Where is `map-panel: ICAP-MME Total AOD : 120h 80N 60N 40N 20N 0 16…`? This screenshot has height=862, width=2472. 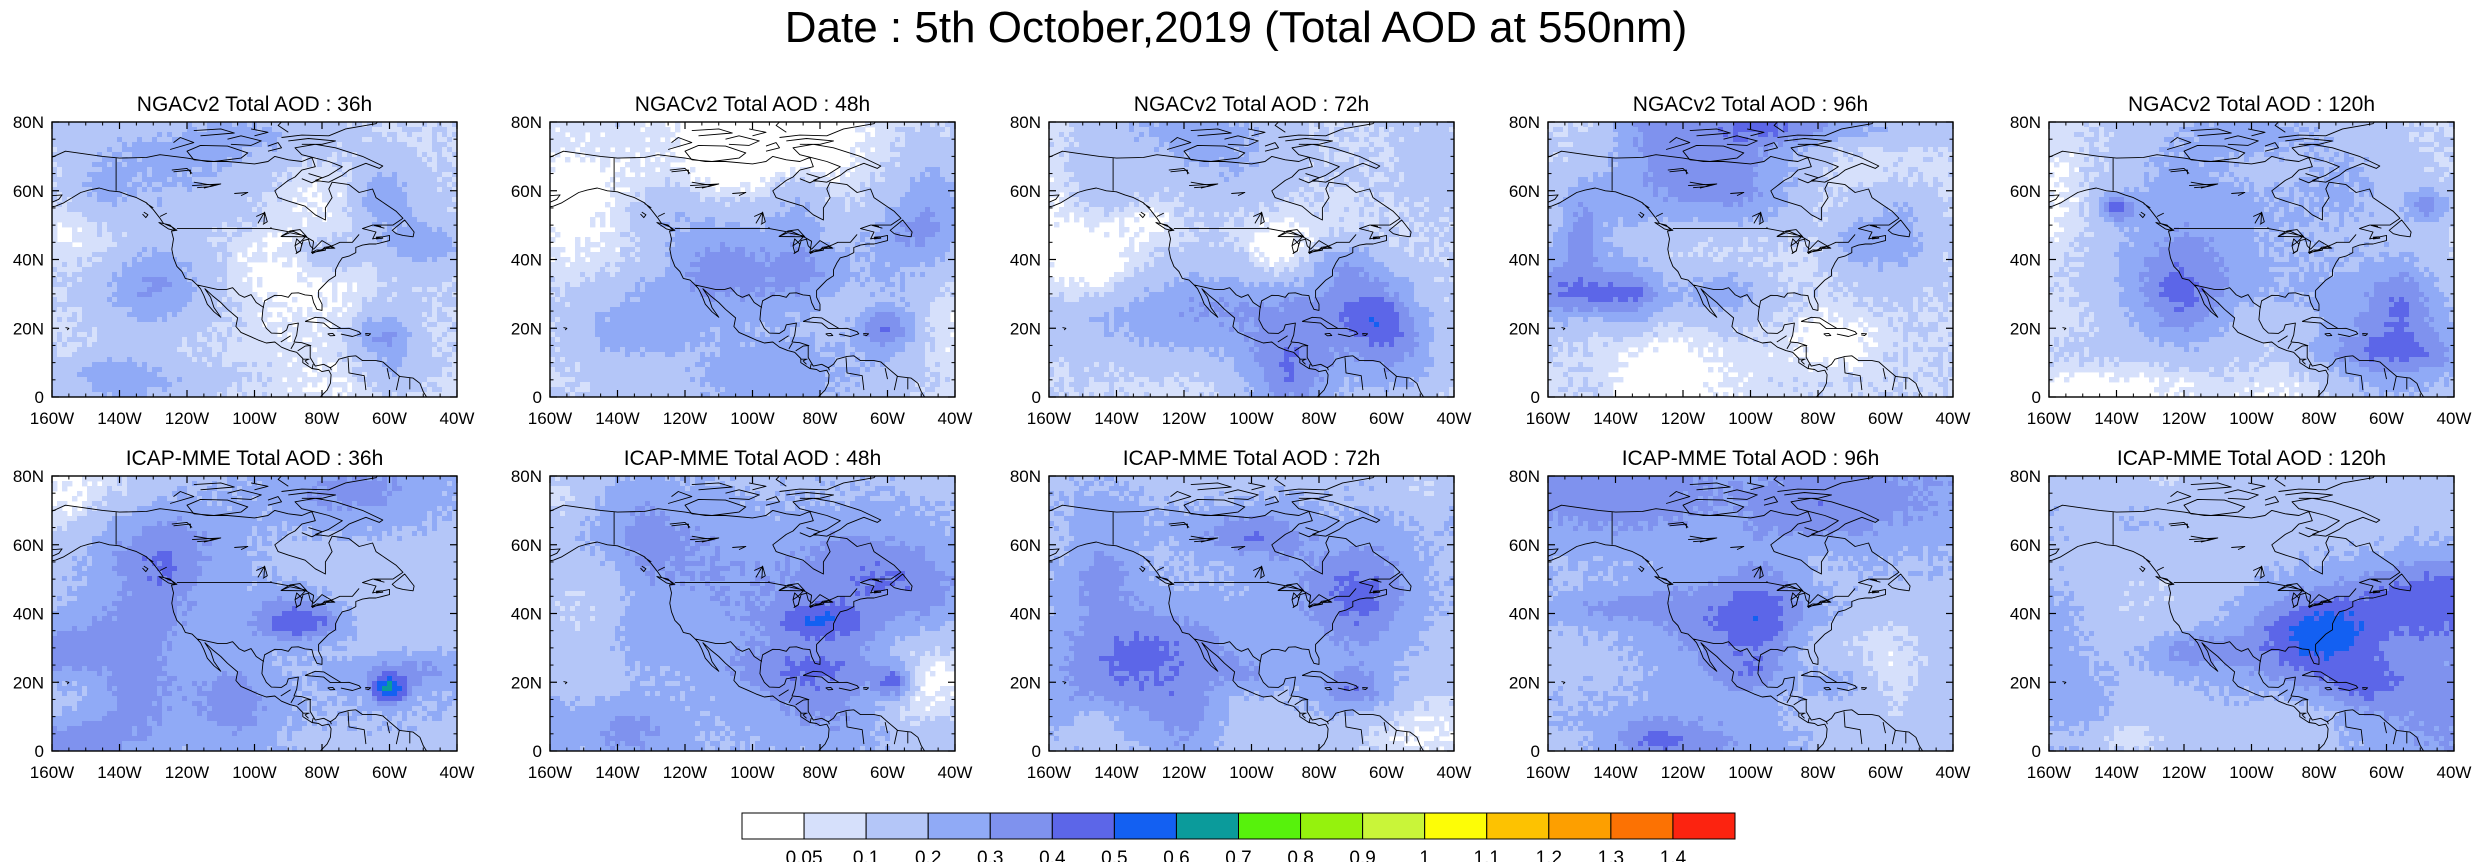 map-panel: ICAP-MME Total AOD : 120h 80N 60N 40N 20N 0 16… is located at coordinates (2241, 614).